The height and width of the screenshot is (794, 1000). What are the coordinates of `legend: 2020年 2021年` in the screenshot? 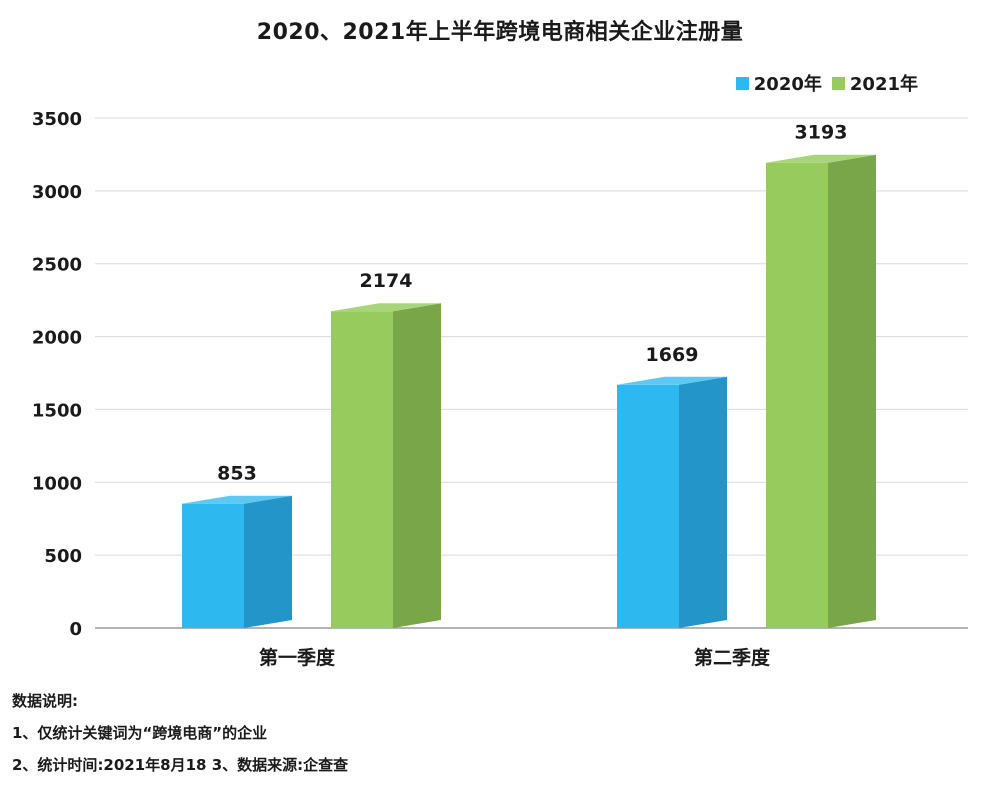 It's located at (822, 83).